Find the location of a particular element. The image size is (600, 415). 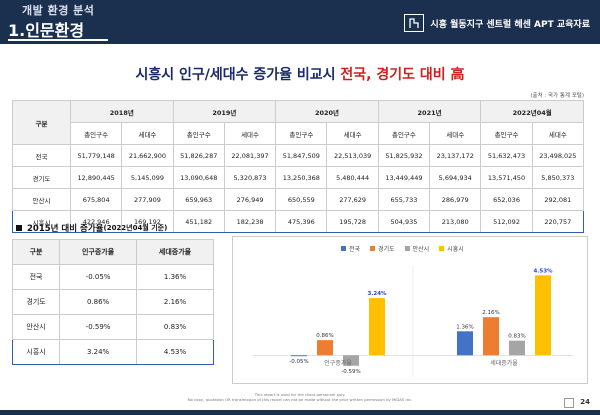

growth-header: 인구증가율 is located at coordinates (98, 252).